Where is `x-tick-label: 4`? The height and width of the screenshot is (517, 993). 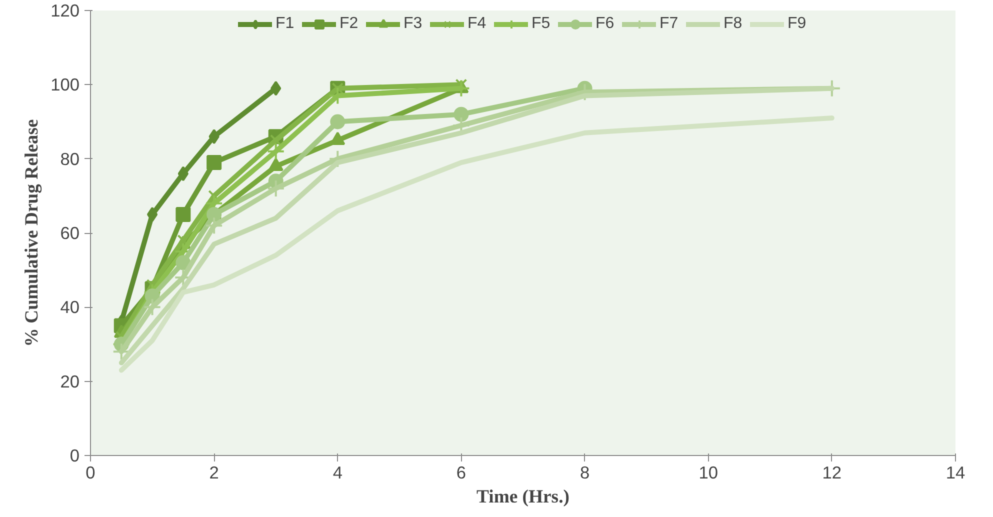 x-tick-label: 4 is located at coordinates (337, 472).